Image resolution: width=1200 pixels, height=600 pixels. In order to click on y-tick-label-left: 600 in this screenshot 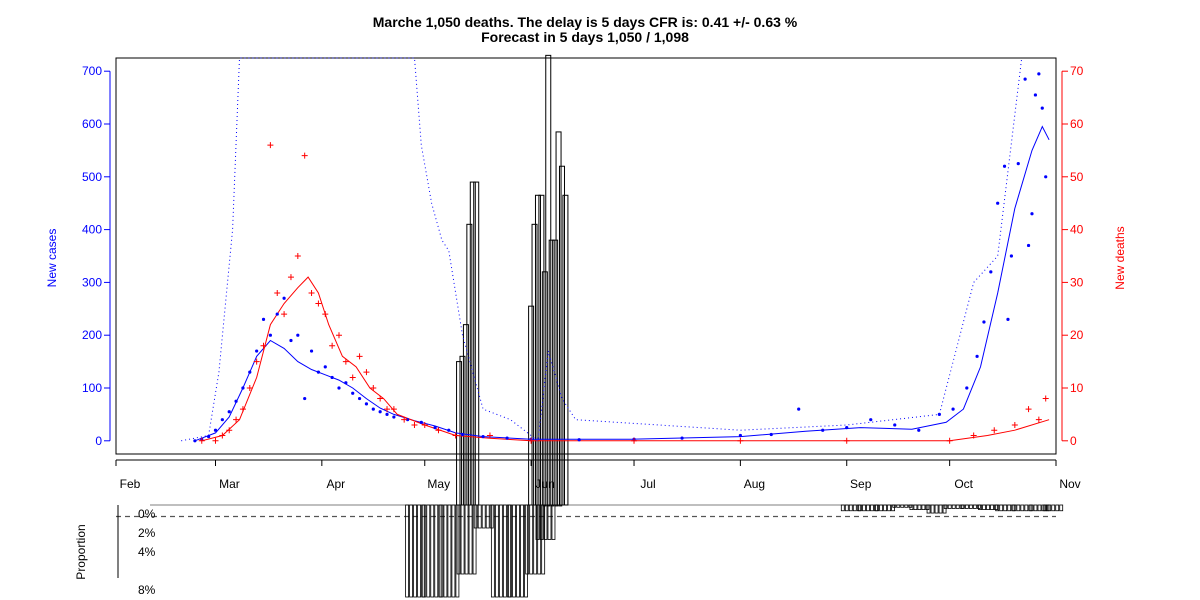, I will do `click(92, 124)`.